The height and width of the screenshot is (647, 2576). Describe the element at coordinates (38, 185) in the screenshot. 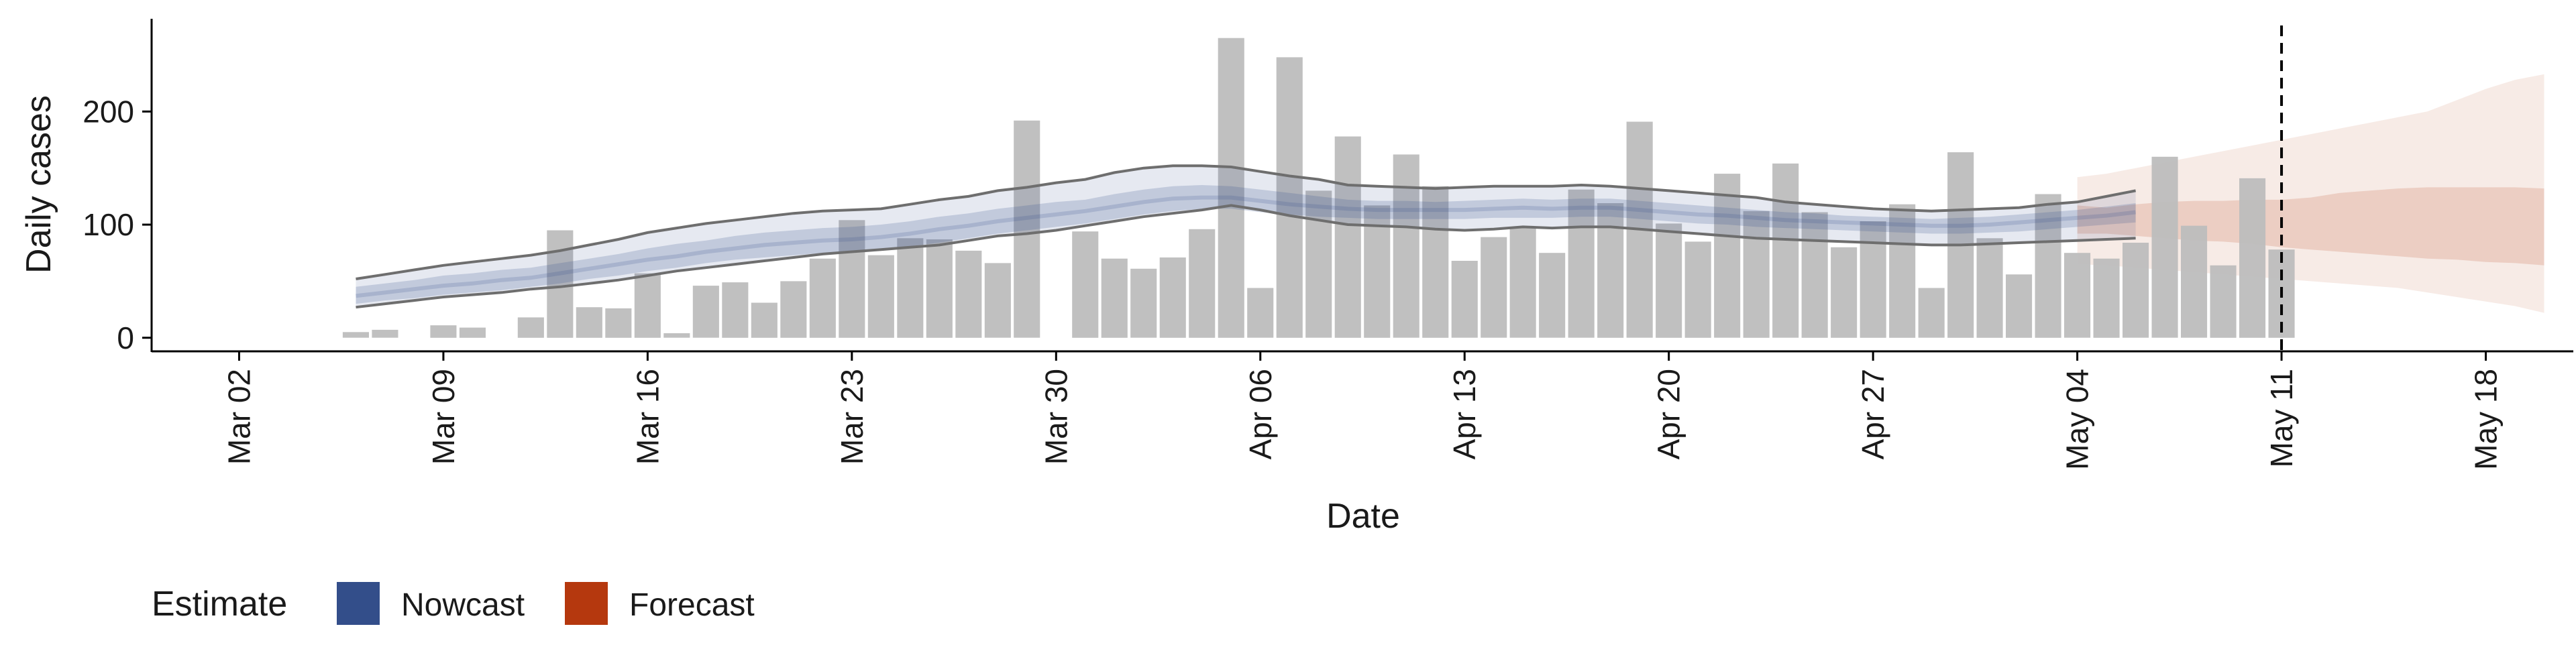

I see `y-axis-title: Daily cases` at that location.